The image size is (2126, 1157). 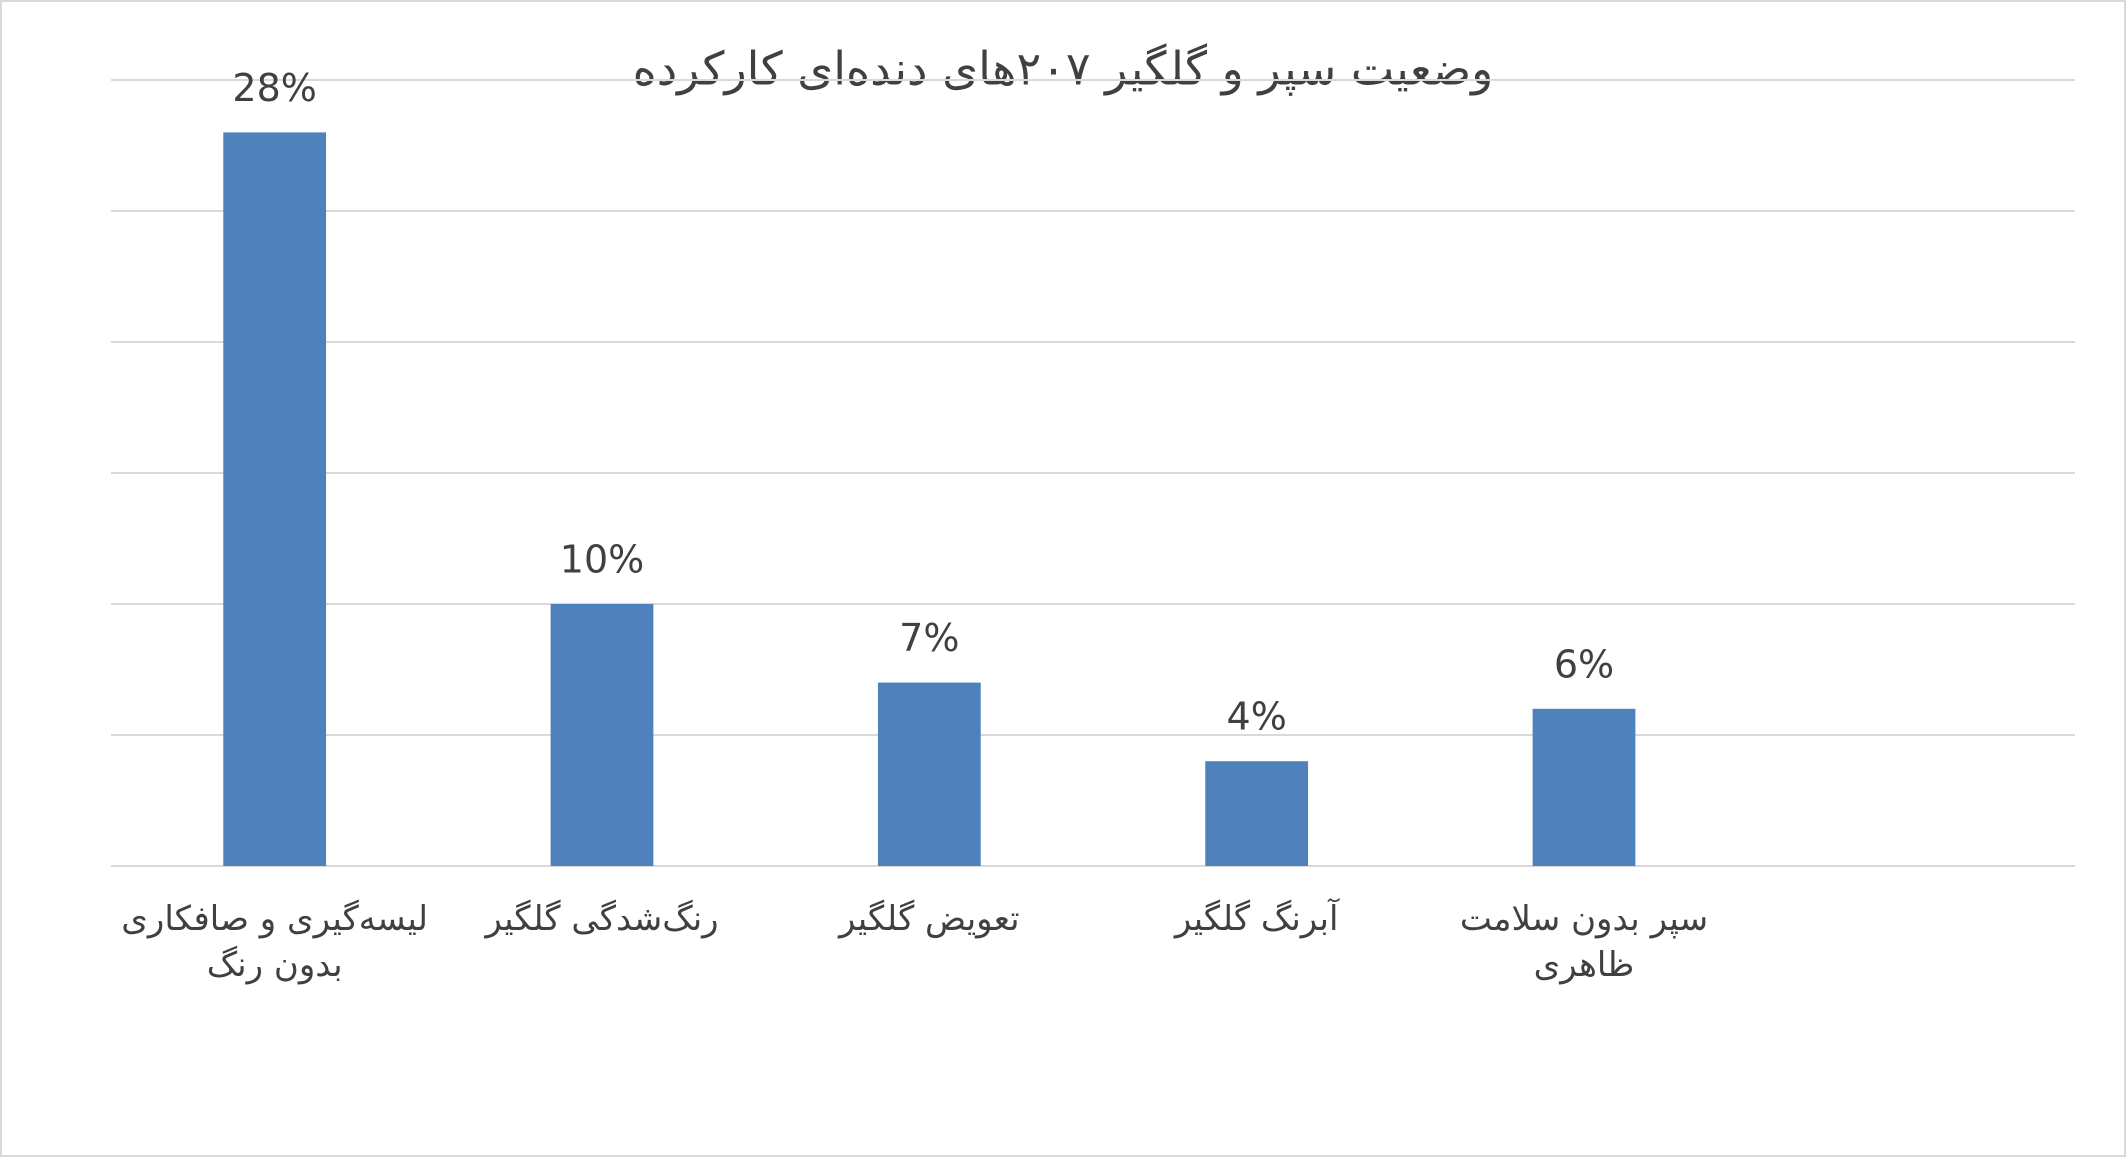 What do you see at coordinates (602, 560) in the screenshot?
I see `data-label: 10%` at bounding box center [602, 560].